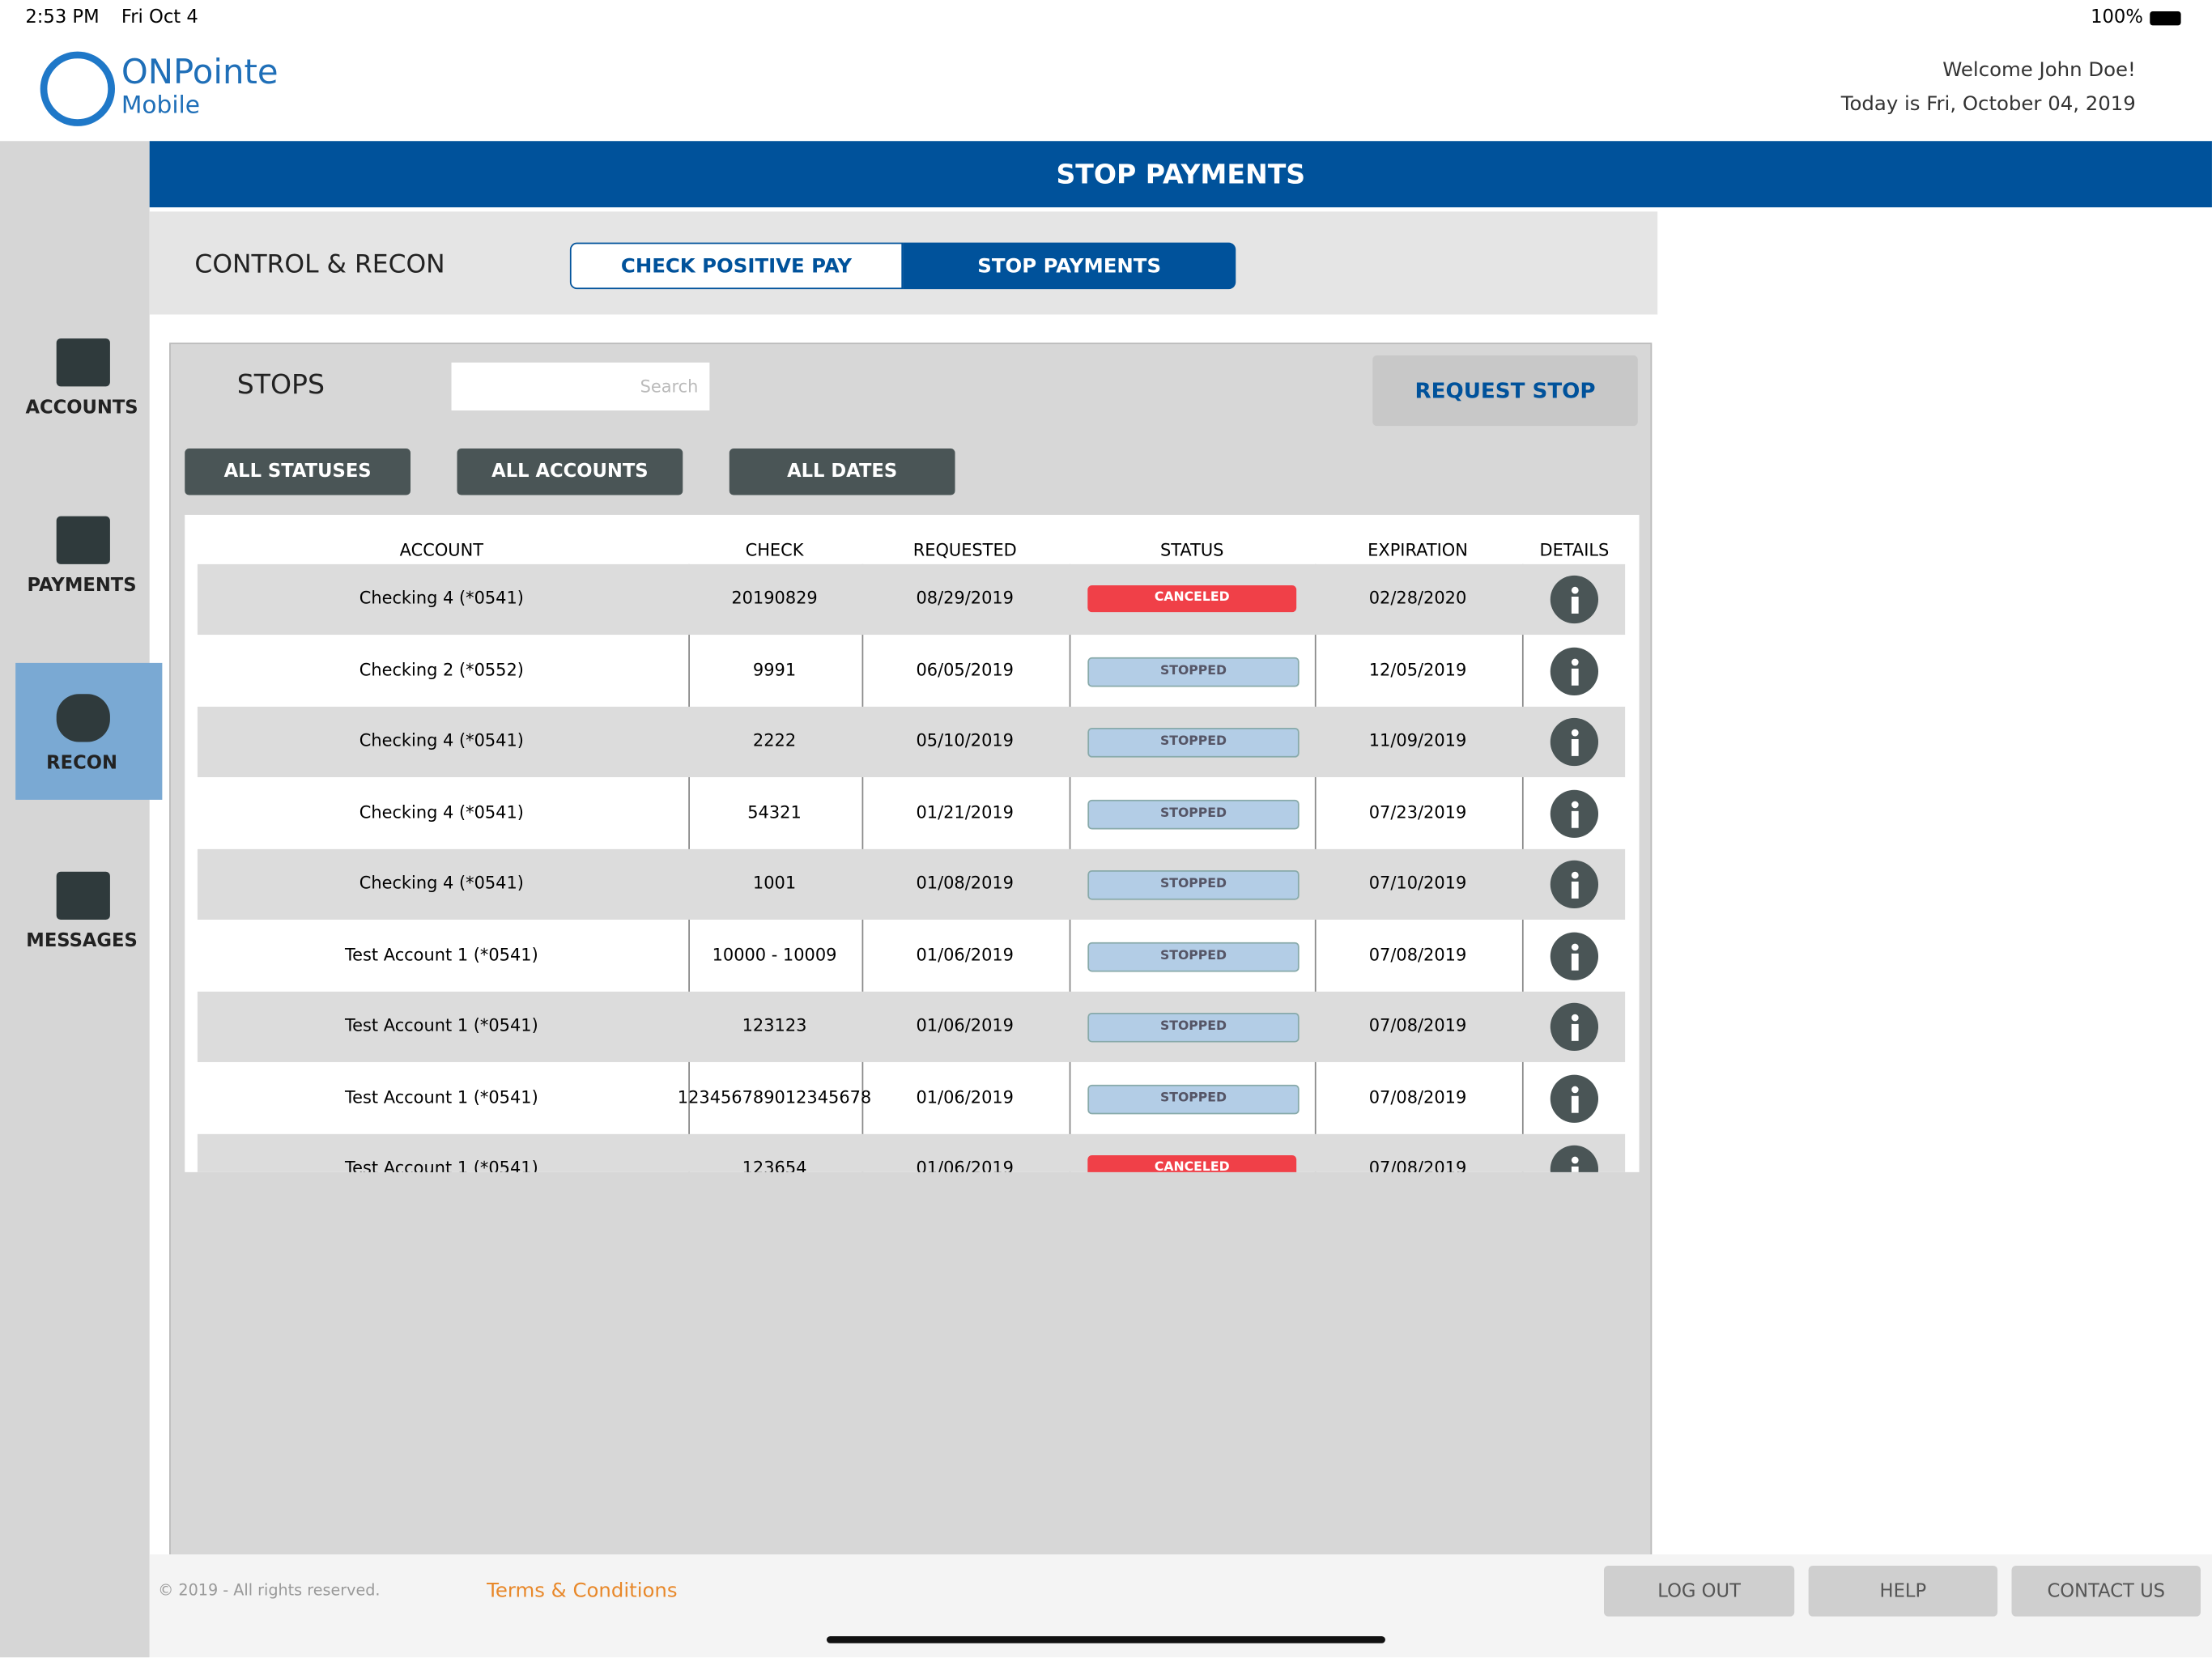 The width and height of the screenshot is (2212, 1658). I want to click on terms-link: Terms & Conditions, so click(582, 1591).